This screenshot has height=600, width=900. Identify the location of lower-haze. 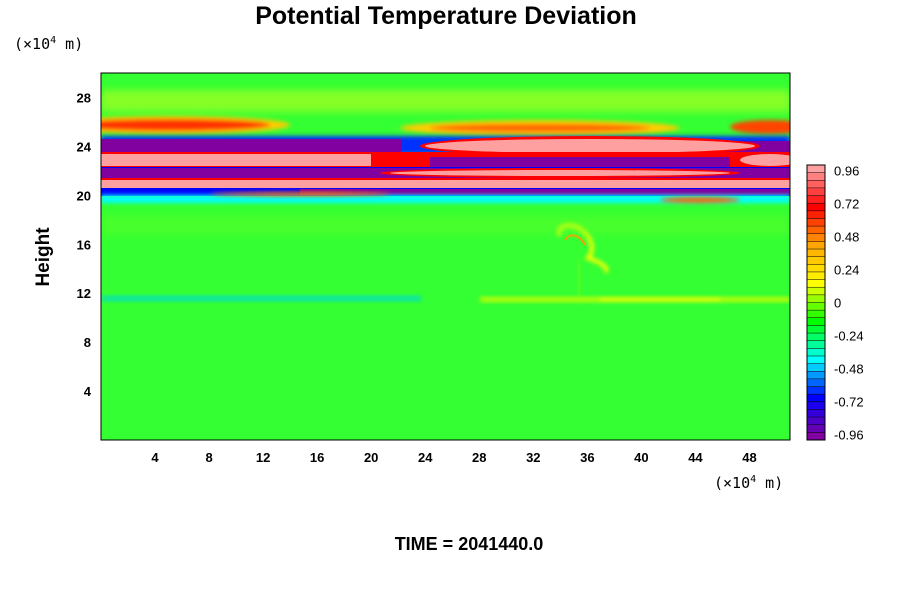
(445, 225).